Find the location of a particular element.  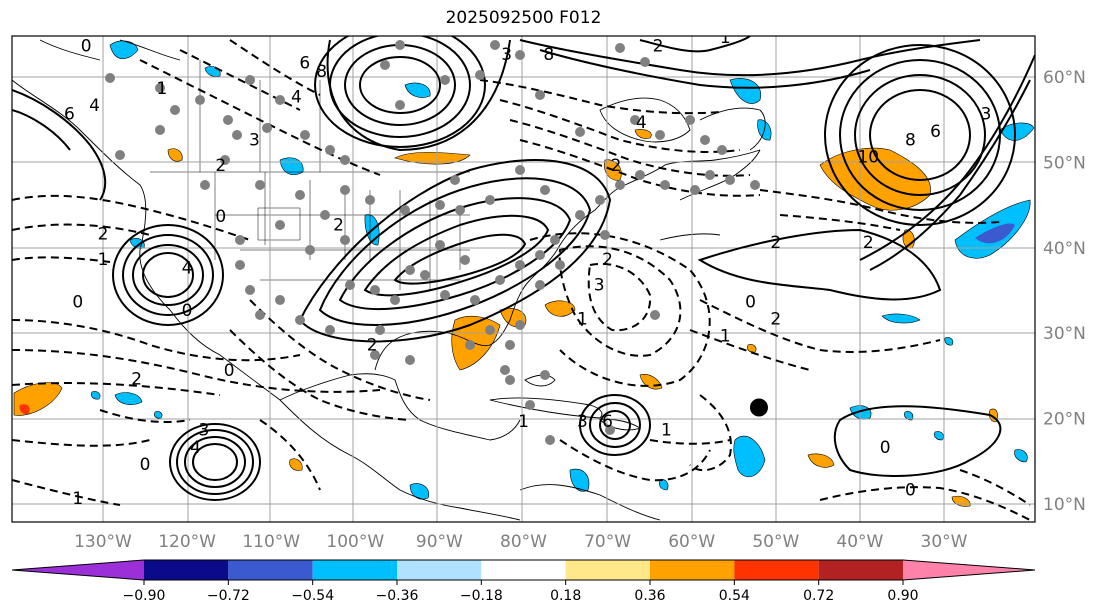

longitude-label: 110°W is located at coordinates (271, 542).